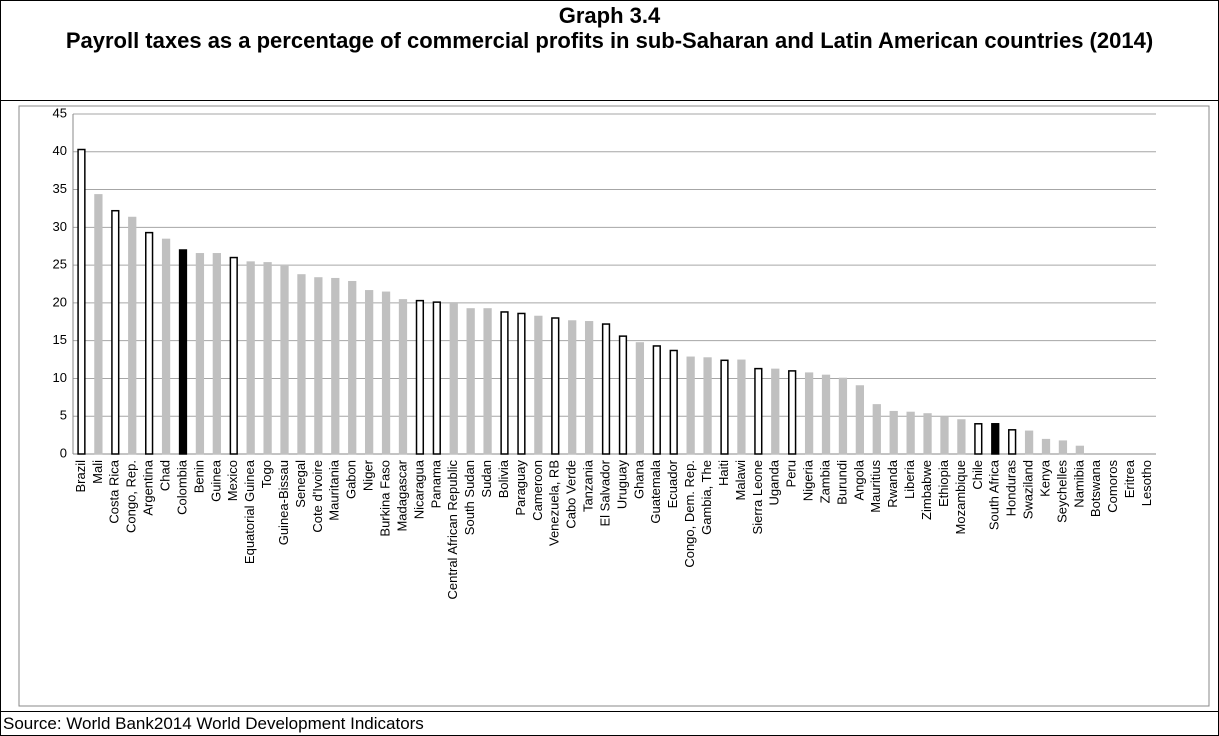  Describe the element at coordinates (60, 112) in the screenshot. I see `y-tick-label: 45` at that location.